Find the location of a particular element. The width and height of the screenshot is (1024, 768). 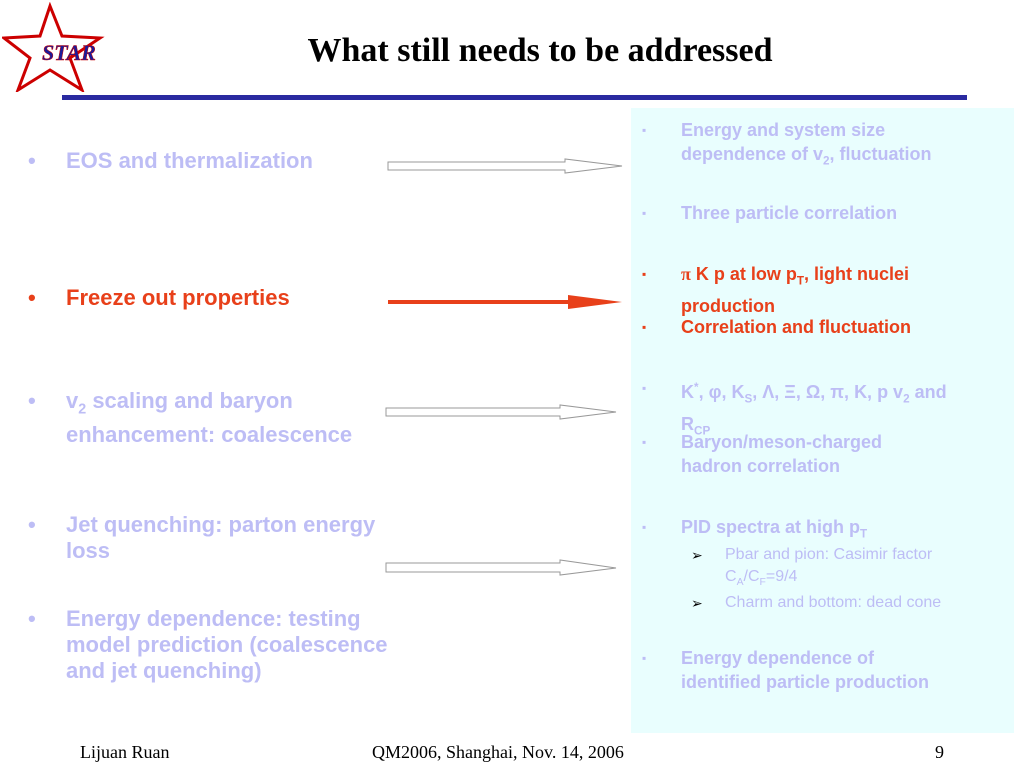

sub-item-text: Charm and bottom: dead cone is located at coordinates (833, 602).